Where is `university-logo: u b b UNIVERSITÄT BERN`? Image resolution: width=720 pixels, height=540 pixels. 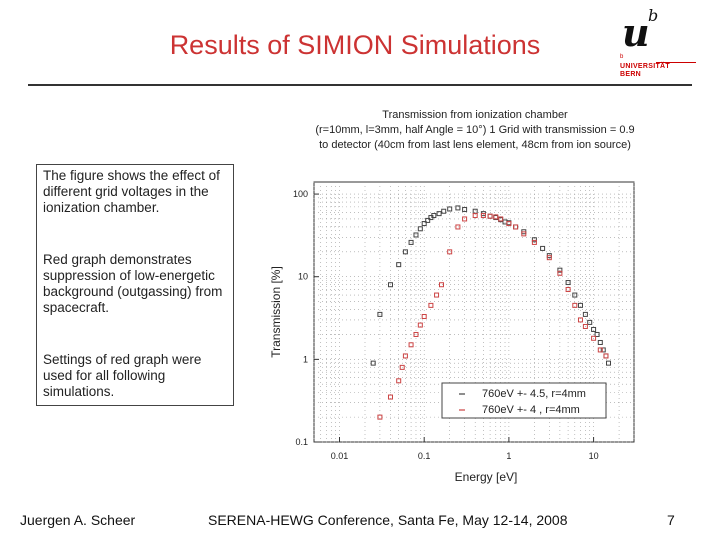 university-logo: u b b UNIVERSITÄT BERN is located at coordinates (658, 46).